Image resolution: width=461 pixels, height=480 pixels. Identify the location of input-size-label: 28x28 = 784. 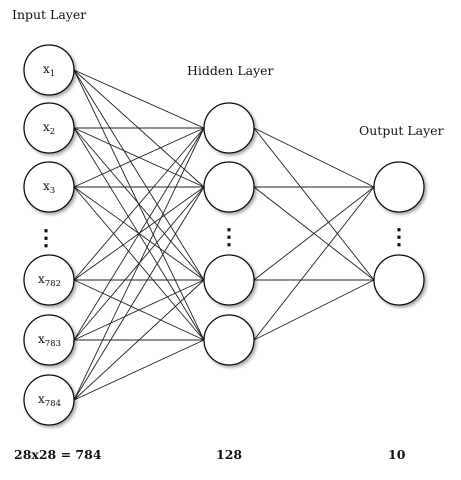
(58, 454).